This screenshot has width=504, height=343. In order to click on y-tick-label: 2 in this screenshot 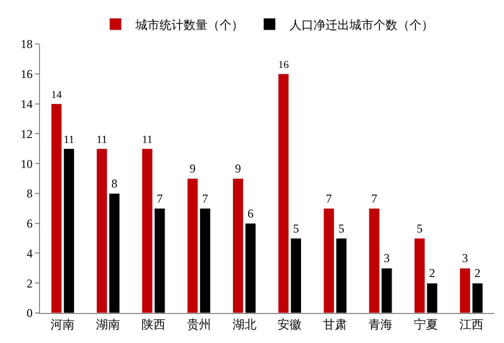, I will do `click(29, 283)`.